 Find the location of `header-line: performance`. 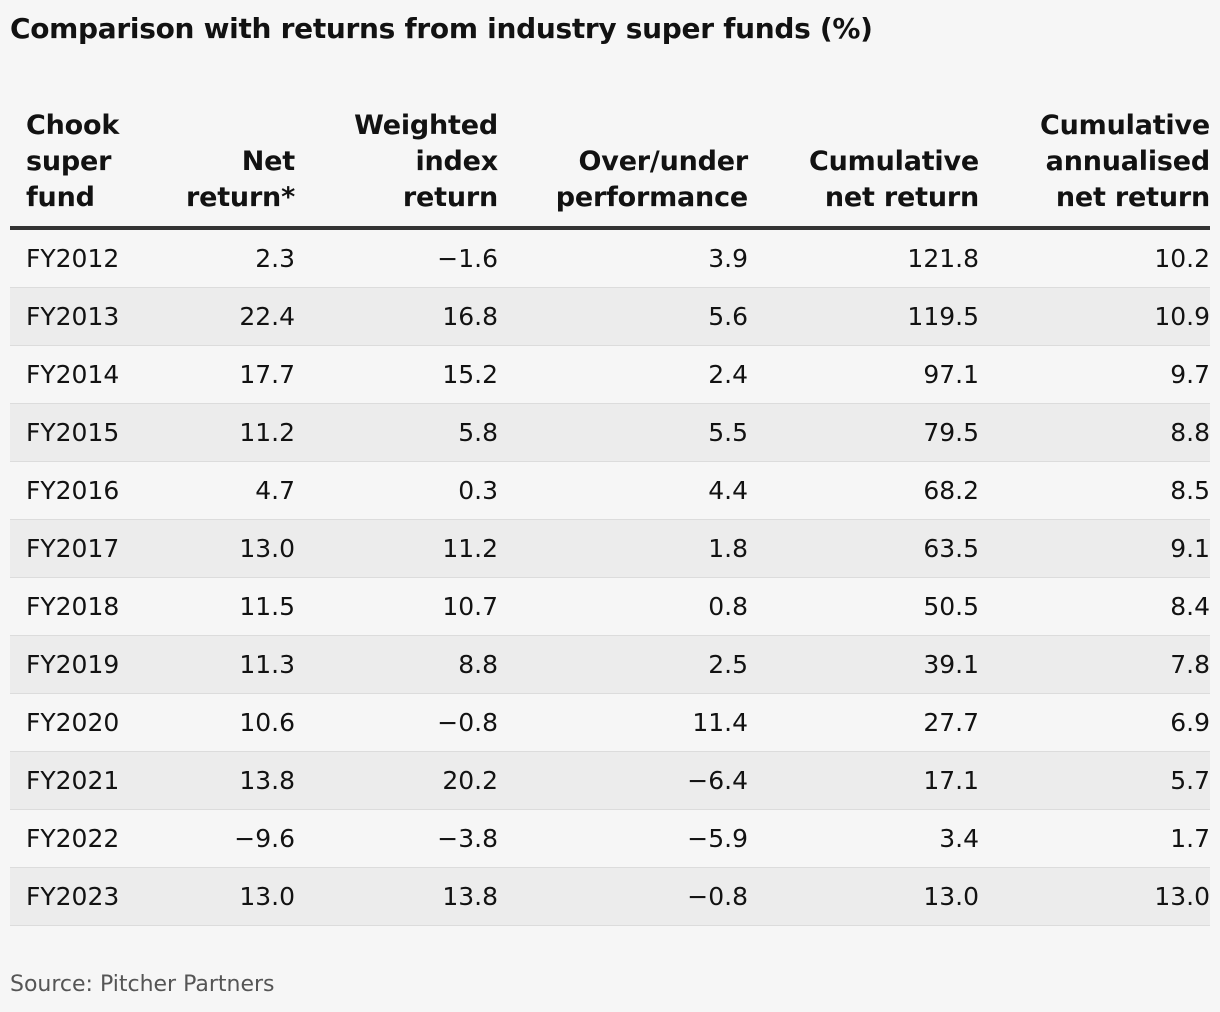

header-line: performance is located at coordinates (651, 197).